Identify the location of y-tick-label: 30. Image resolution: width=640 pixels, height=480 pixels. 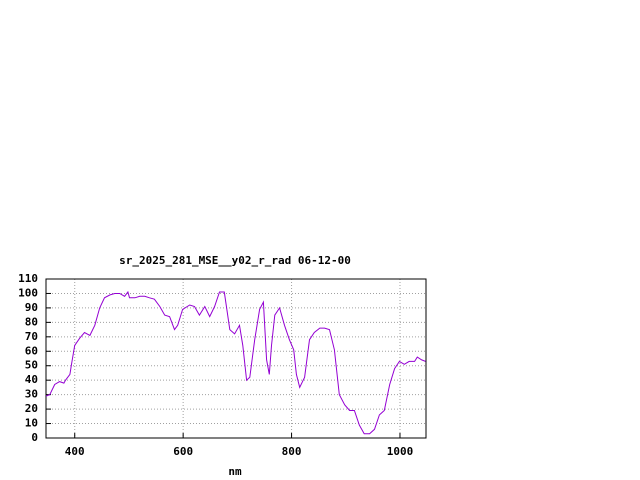
(31, 394).